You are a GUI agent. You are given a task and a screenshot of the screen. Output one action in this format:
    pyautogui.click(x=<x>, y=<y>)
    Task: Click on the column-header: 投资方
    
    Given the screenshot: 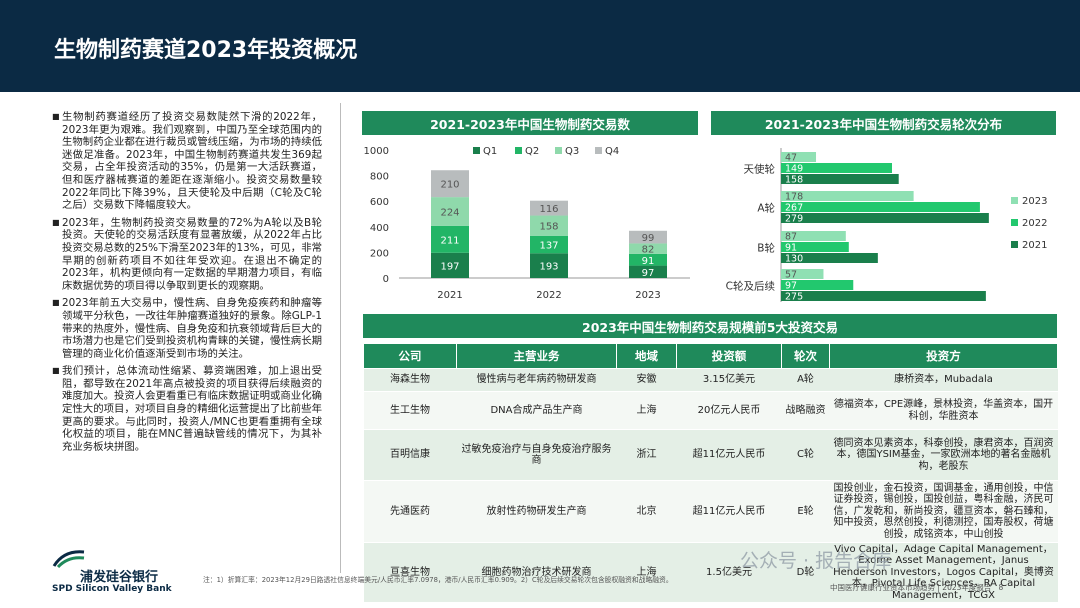 What is the action you would take?
    pyautogui.click(x=943, y=356)
    